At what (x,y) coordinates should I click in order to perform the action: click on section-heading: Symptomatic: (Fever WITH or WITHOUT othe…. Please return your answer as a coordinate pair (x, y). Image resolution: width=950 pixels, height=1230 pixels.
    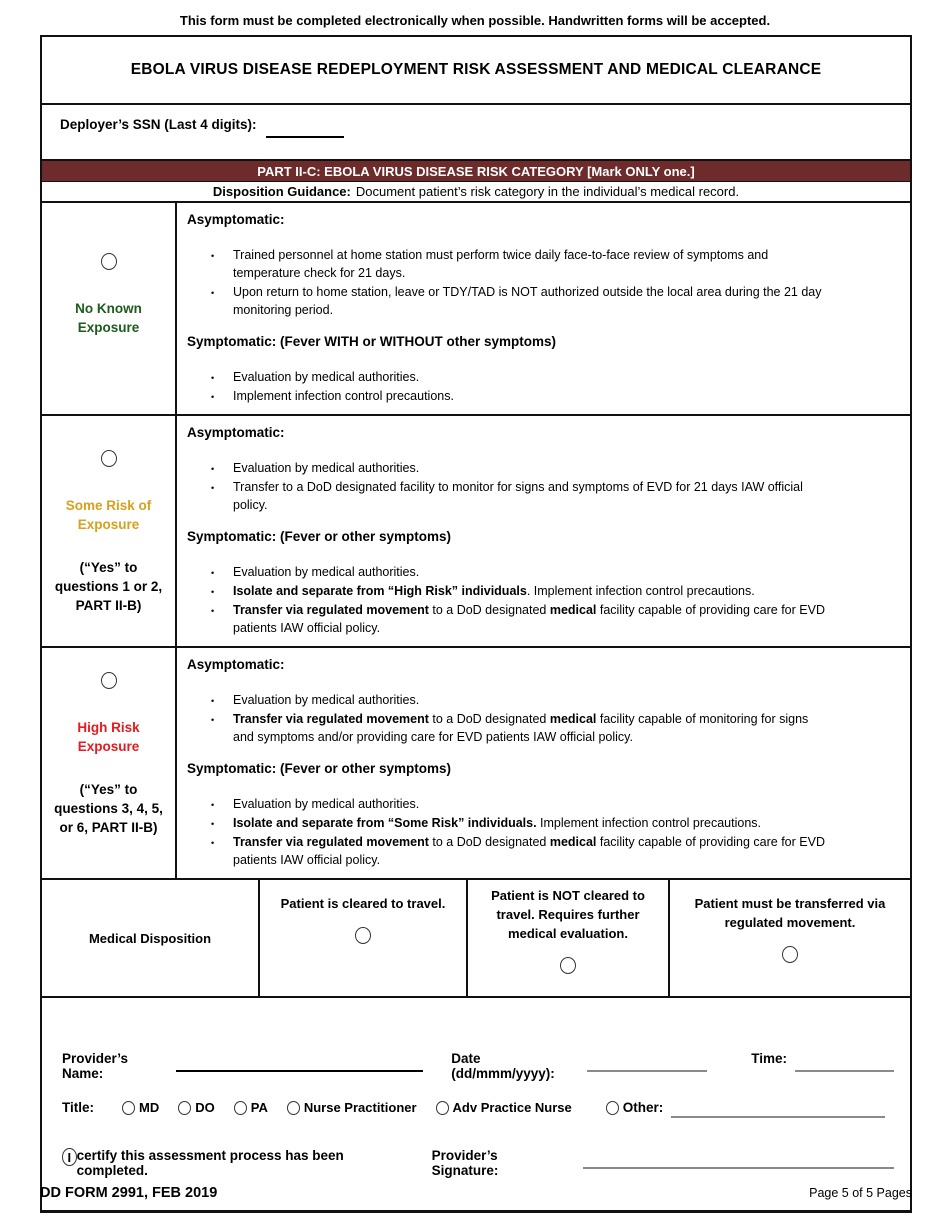
    Looking at the image, I should click on (372, 341).